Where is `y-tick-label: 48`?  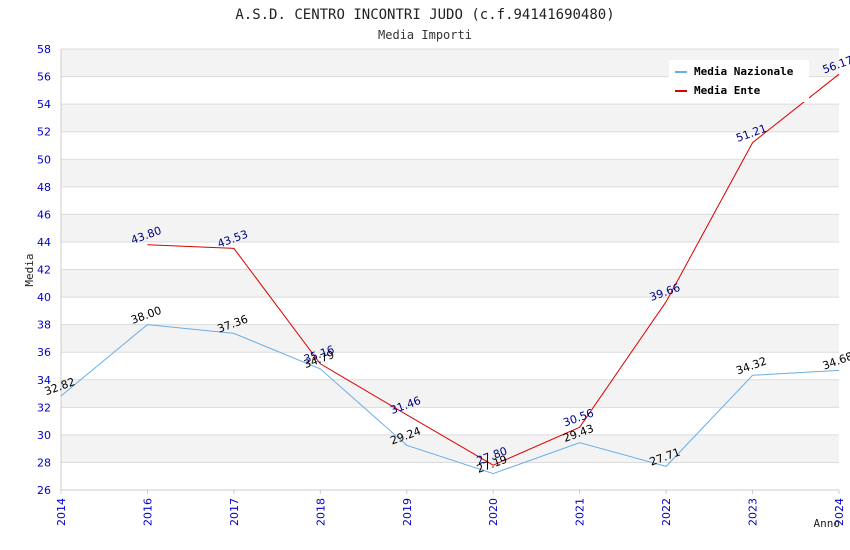
y-tick-label: 48 is located at coordinates (44, 187).